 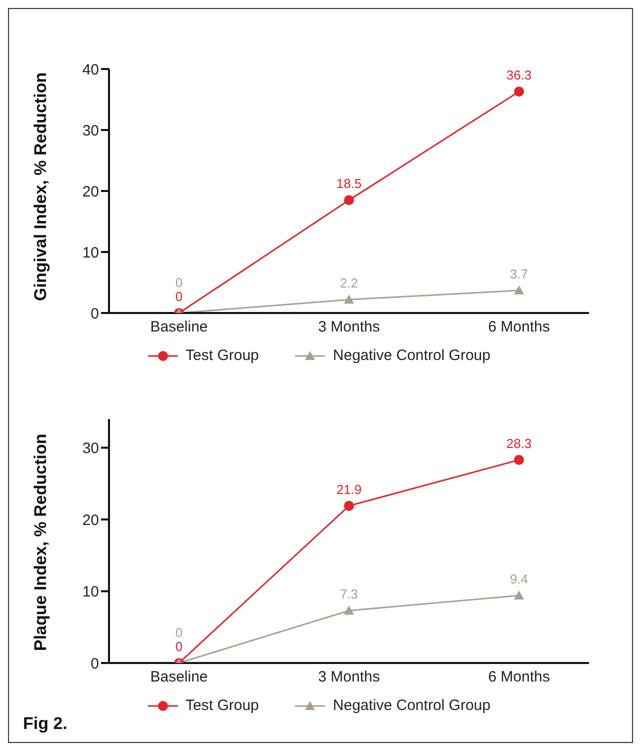 What do you see at coordinates (40, 186) in the screenshot?
I see `y-axis-title: Gingival Index, % Reduction` at bounding box center [40, 186].